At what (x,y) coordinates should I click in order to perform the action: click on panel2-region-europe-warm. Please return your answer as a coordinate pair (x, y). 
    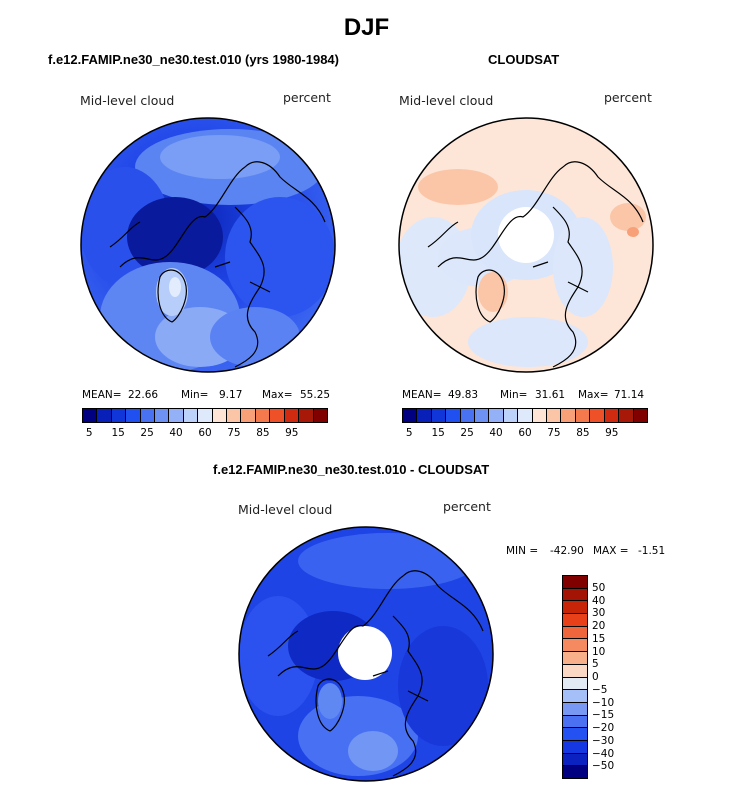
    Looking at the image, I should click on (633, 232).